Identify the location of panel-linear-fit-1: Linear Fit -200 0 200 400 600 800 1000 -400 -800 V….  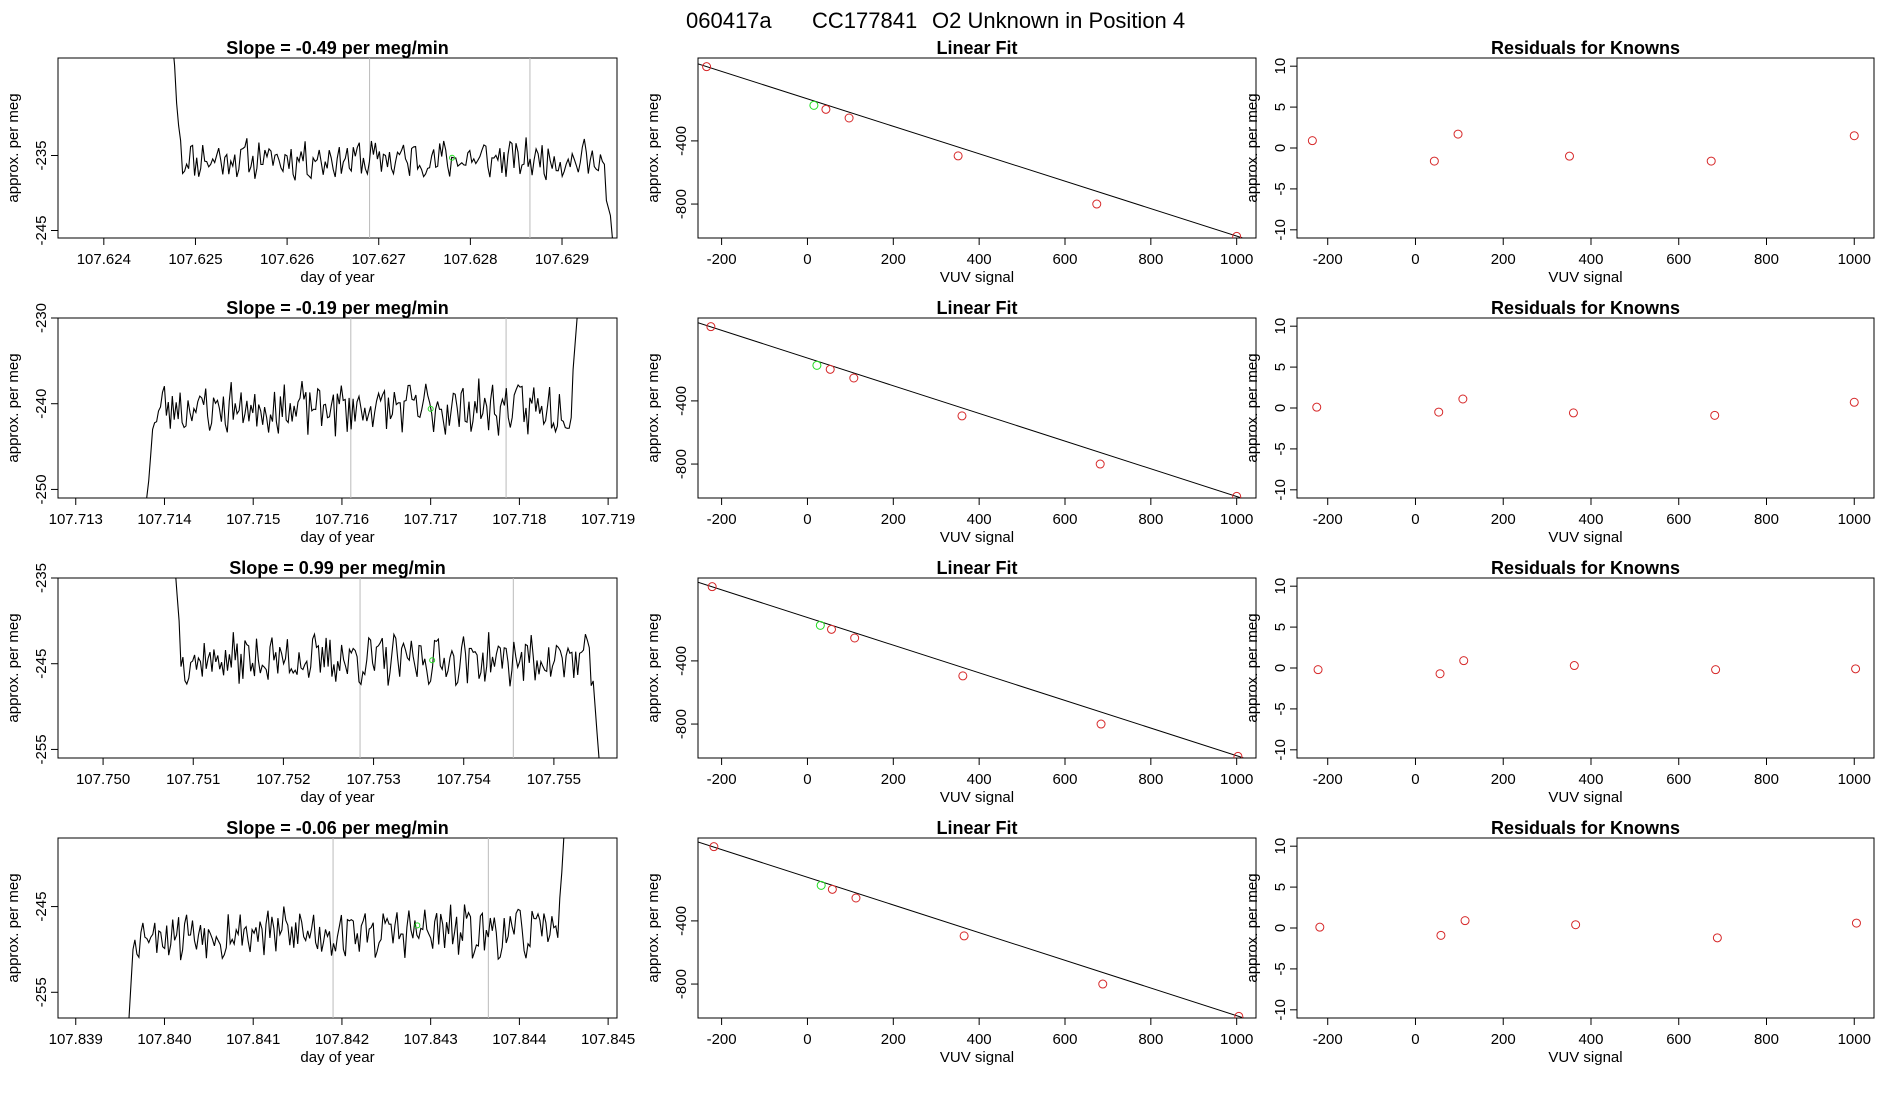
(951, 162).